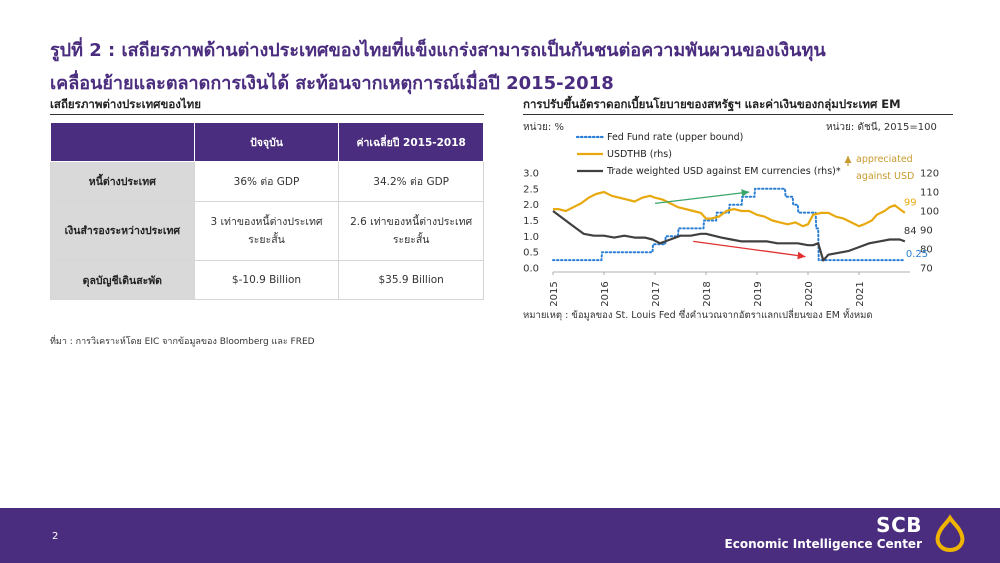 Image resolution: width=1000 pixels, height=563 pixels. What do you see at coordinates (656, 293) in the screenshot?
I see `x-tick-label: 2017` at bounding box center [656, 293].